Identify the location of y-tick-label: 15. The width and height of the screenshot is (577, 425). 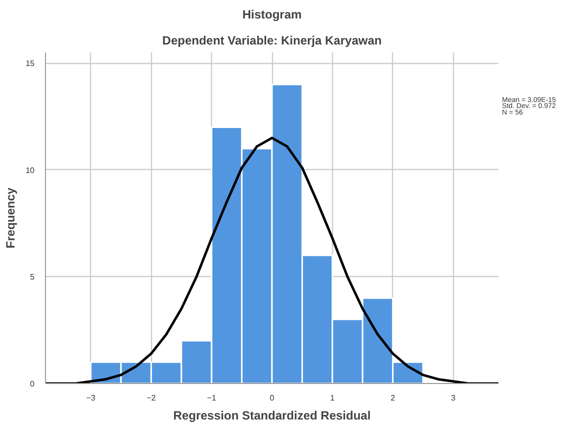
(31, 63).